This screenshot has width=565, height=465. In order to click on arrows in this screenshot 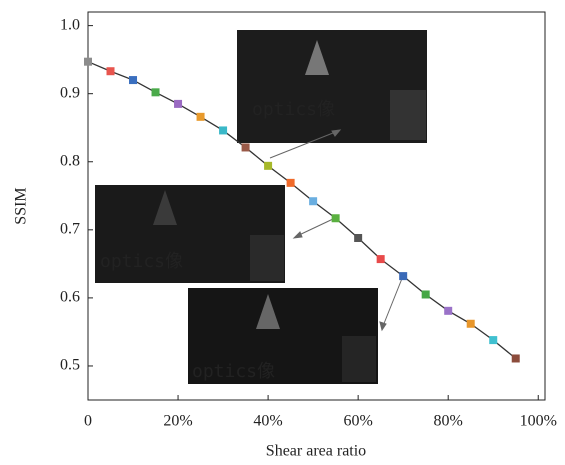, I will do `click(336, 230)`.